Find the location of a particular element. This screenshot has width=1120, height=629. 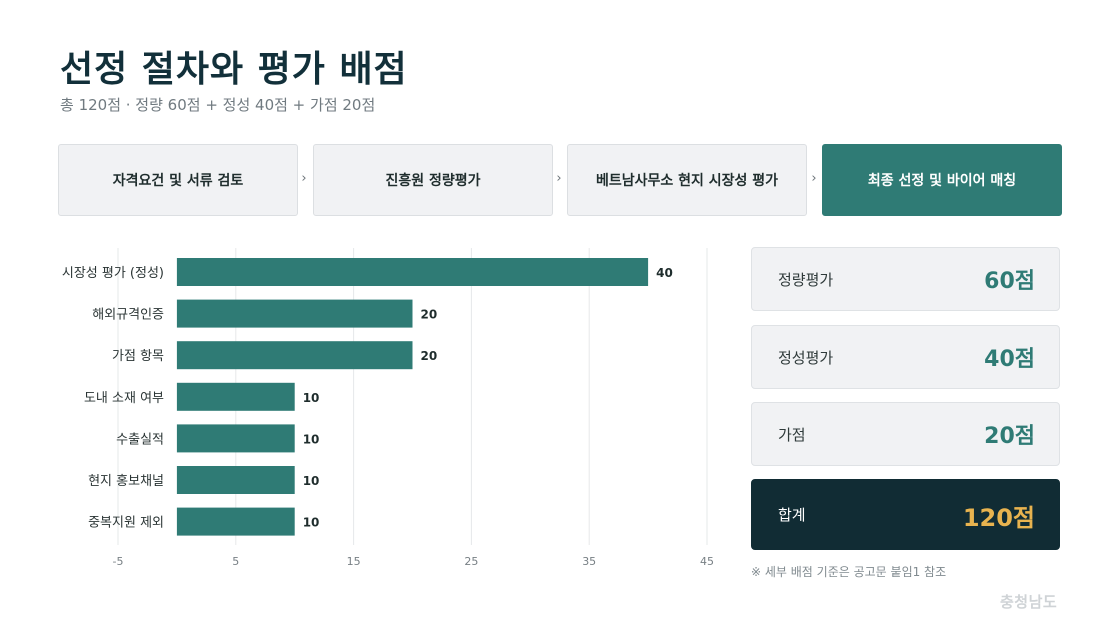

score-card-quantitative: 정량평가 60점 is located at coordinates (905, 279).